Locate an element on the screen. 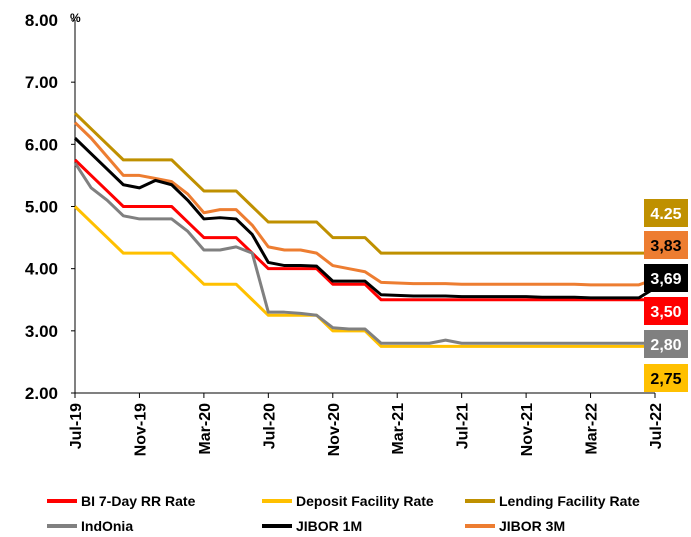  end-label: 3,69 is located at coordinates (665, 279).